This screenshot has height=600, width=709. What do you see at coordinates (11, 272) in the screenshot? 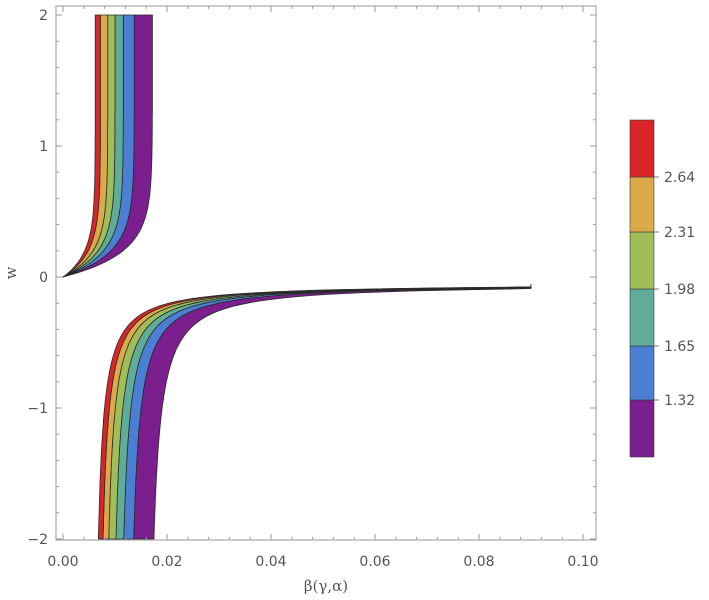
I see `y-axis-title: w` at bounding box center [11, 272].